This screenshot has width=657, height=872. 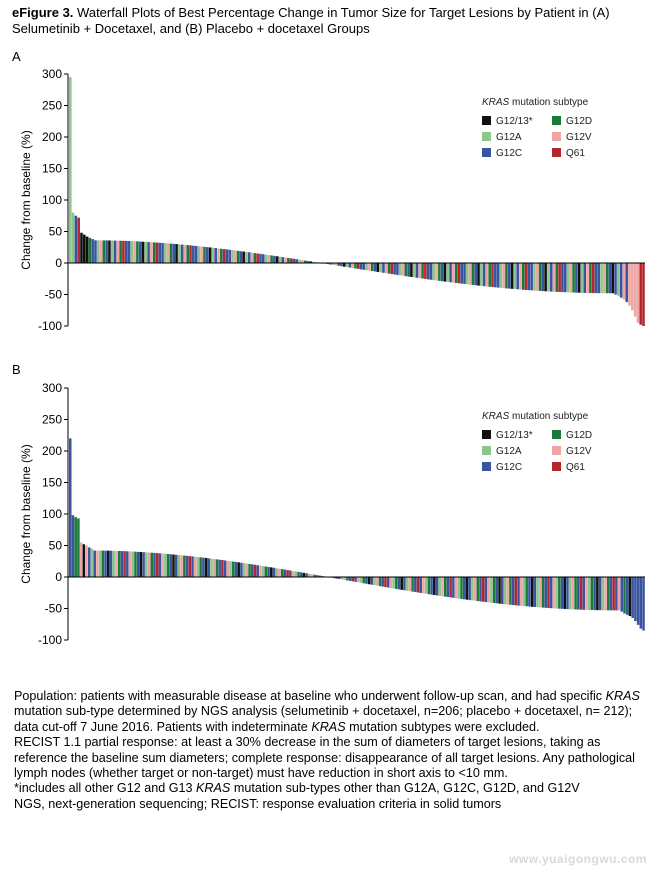 I want to click on panel-a-legend-swatch, so click(x=486, y=152).